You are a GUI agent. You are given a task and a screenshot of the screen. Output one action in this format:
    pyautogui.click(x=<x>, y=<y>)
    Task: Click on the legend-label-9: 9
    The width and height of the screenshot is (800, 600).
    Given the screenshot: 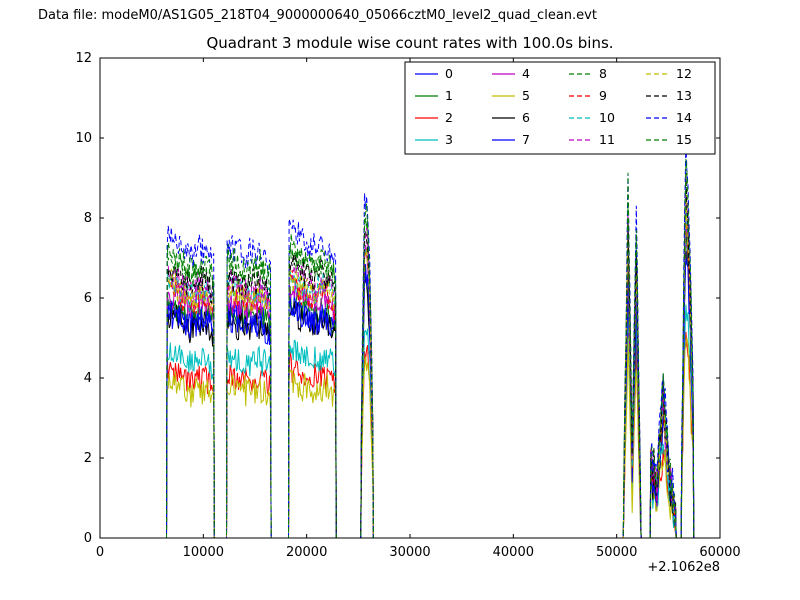 What is the action you would take?
    pyautogui.click(x=603, y=95)
    